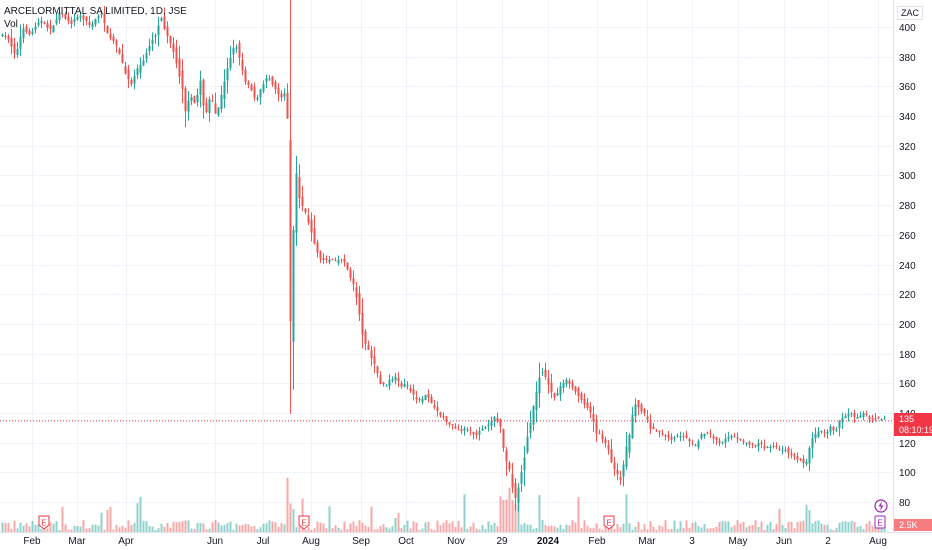  Describe the element at coordinates (406, 541) in the screenshot. I see `x-tick-label: Oct` at that location.